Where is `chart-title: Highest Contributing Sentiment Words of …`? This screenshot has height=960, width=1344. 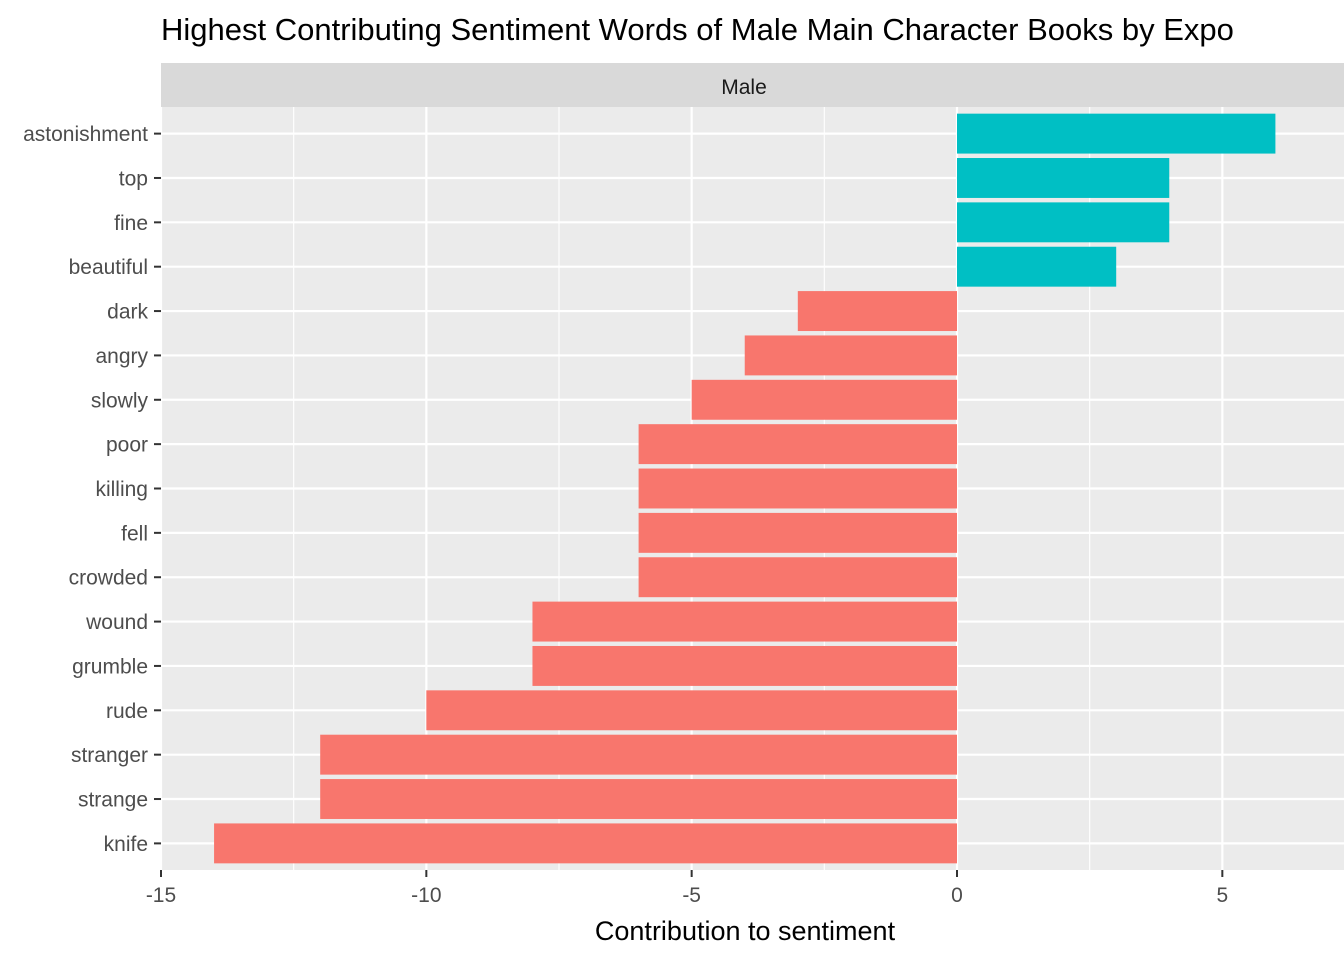 chart-title: Highest Contributing Sentiment Words of … is located at coordinates (697, 29).